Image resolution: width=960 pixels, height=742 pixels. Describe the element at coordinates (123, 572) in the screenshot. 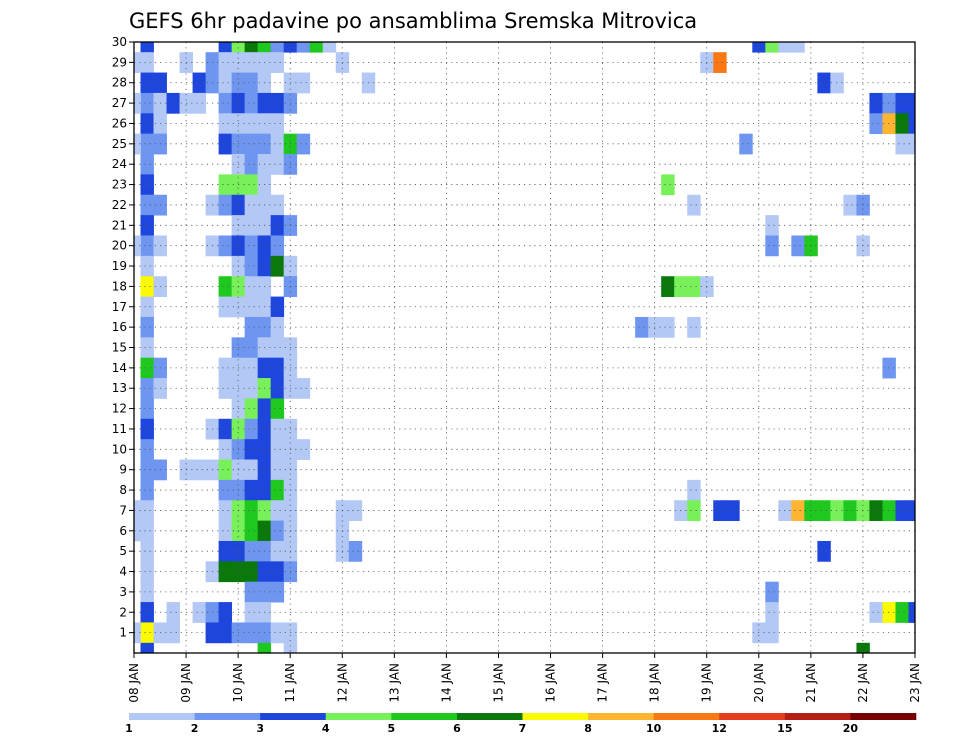

I see `y-tick-label: 4` at that location.